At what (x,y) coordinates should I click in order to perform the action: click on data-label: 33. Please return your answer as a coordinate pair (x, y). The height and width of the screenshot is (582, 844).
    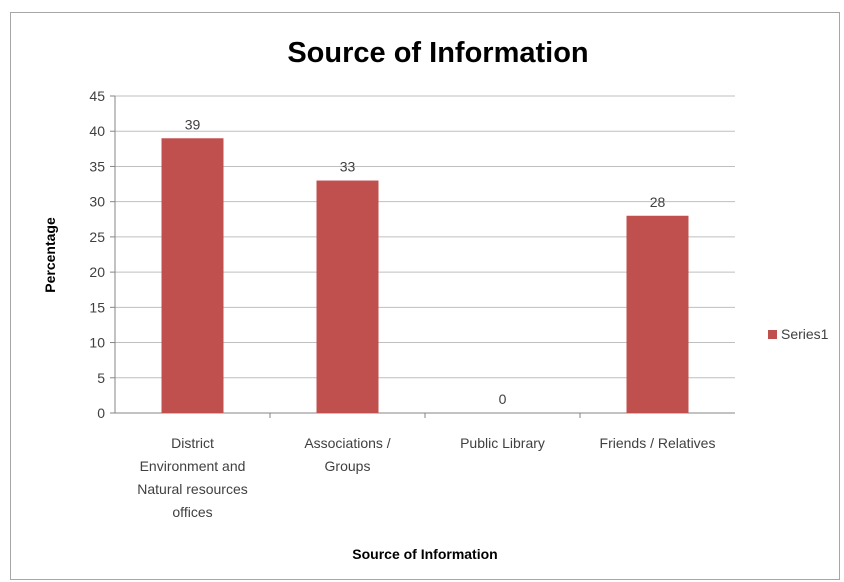
    Looking at the image, I should click on (348, 167).